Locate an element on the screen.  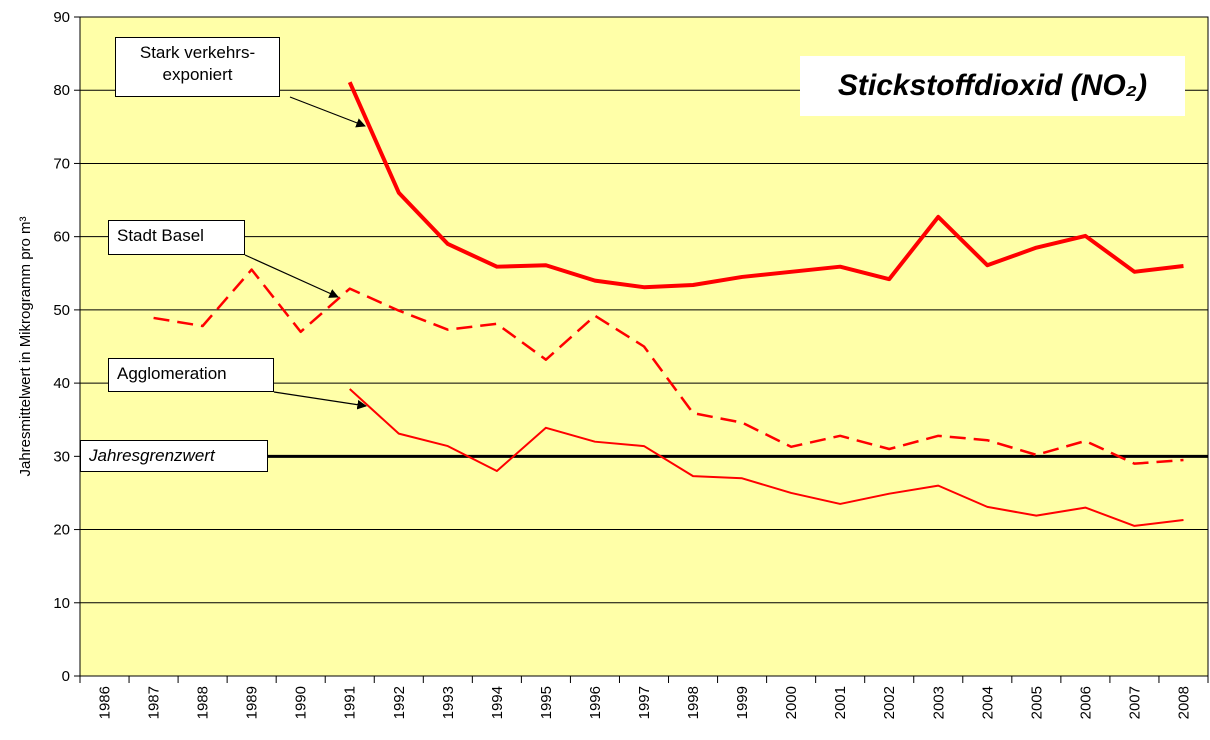
x-tick-label: 1986 is located at coordinates (105, 702).